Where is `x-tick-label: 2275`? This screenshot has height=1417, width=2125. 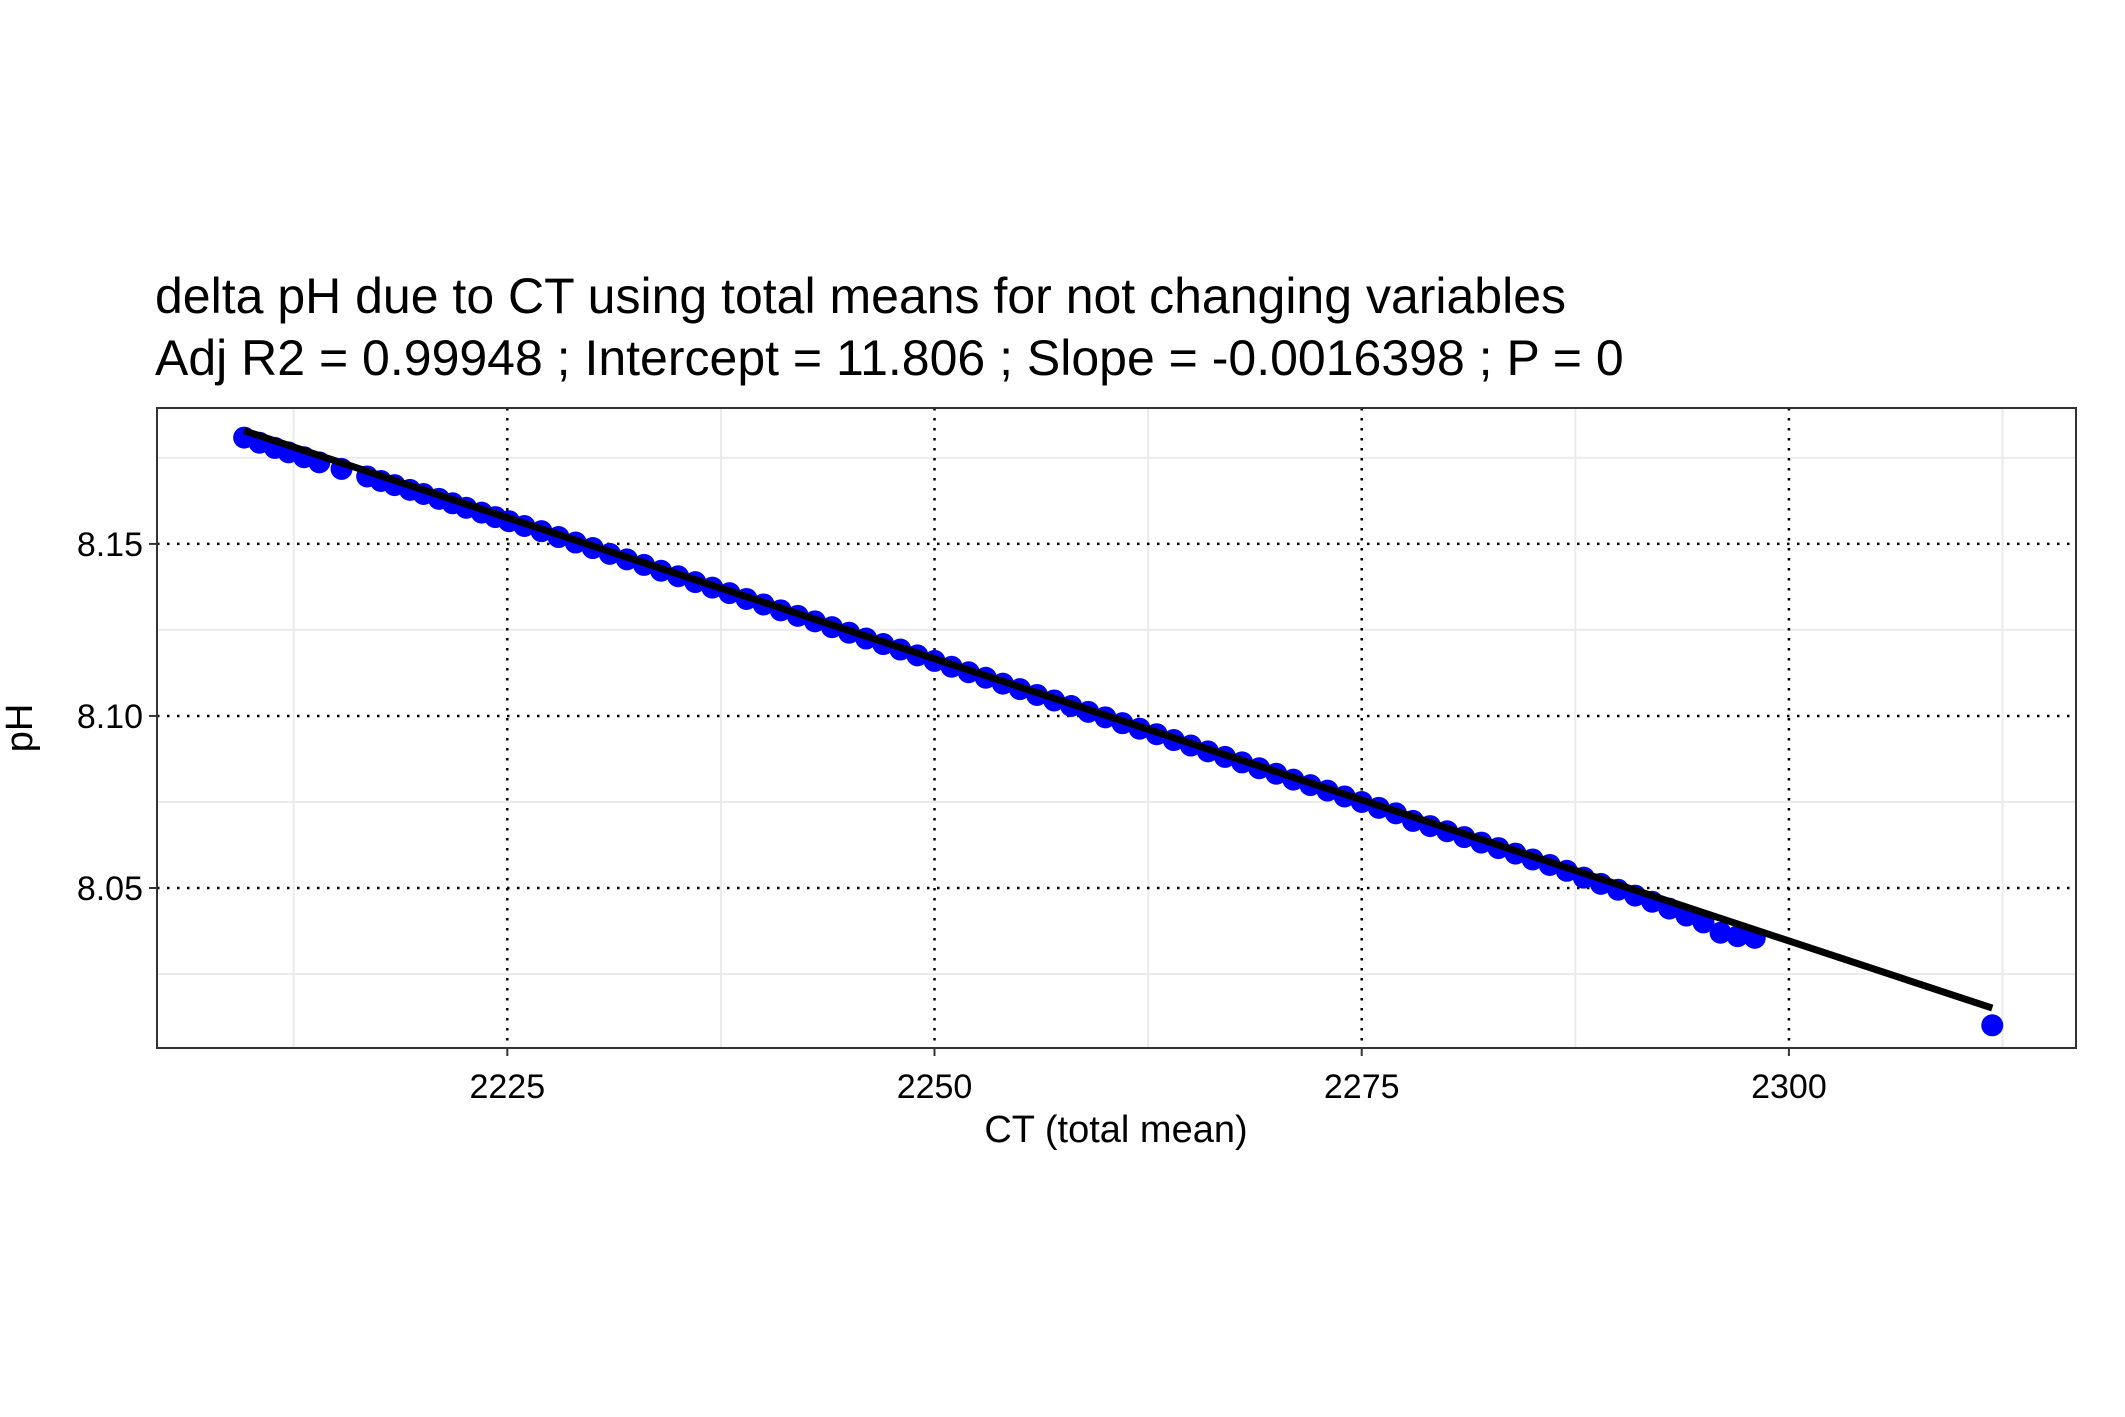
x-tick-label: 2275 is located at coordinates (1362, 1087).